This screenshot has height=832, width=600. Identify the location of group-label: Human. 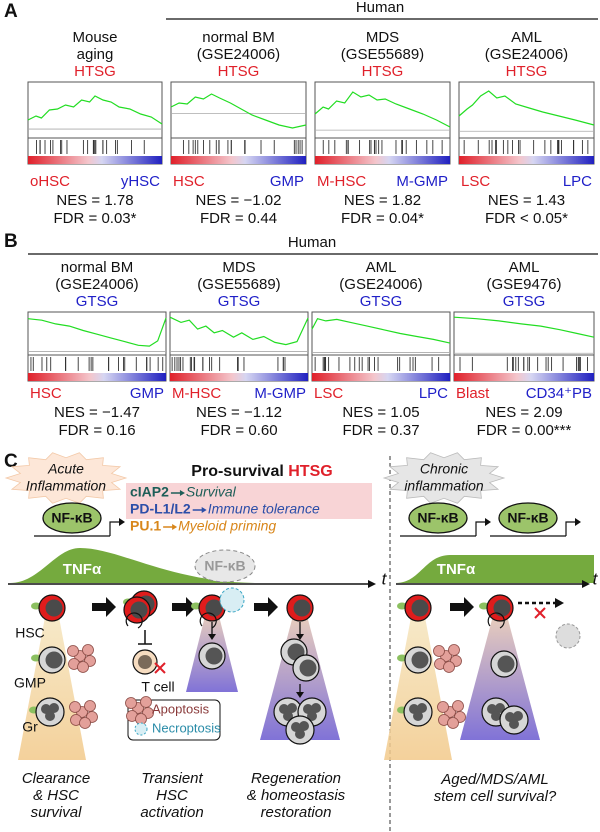
(380, 8).